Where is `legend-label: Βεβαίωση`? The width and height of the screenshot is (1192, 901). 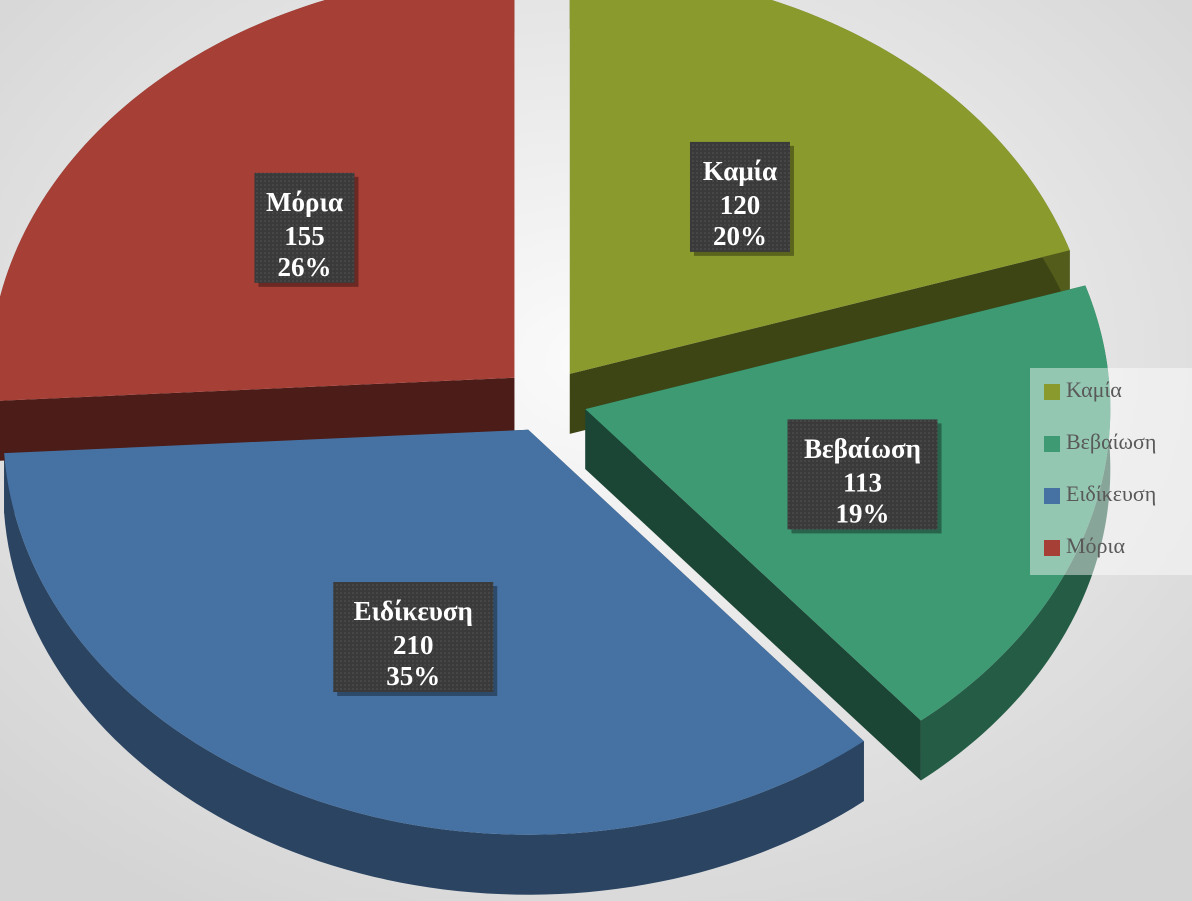
legend-label: Βεβαίωση is located at coordinates (1111, 441).